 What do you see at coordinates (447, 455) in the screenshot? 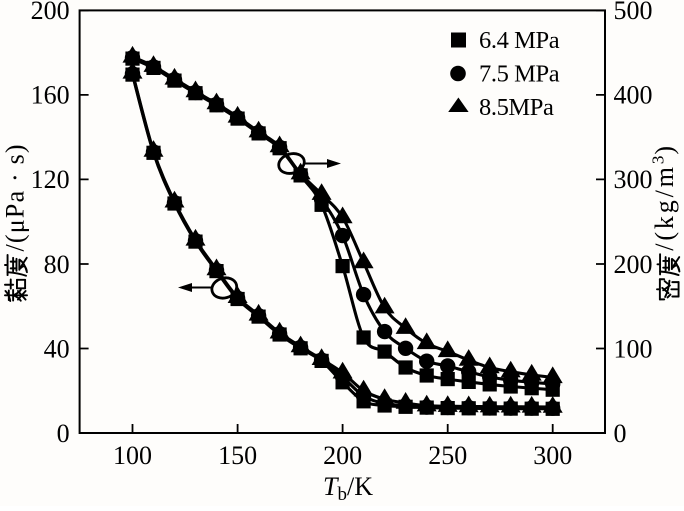
I see `svg-text: 250` at bounding box center [447, 455].